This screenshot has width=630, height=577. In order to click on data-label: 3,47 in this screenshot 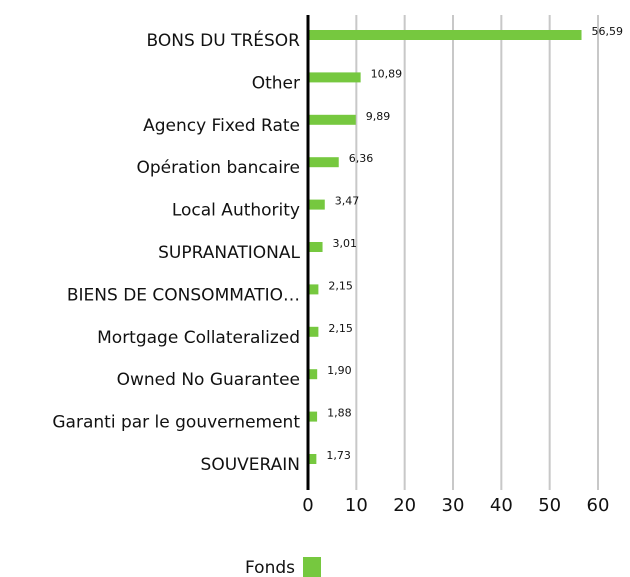, I will do `click(347, 201)`.